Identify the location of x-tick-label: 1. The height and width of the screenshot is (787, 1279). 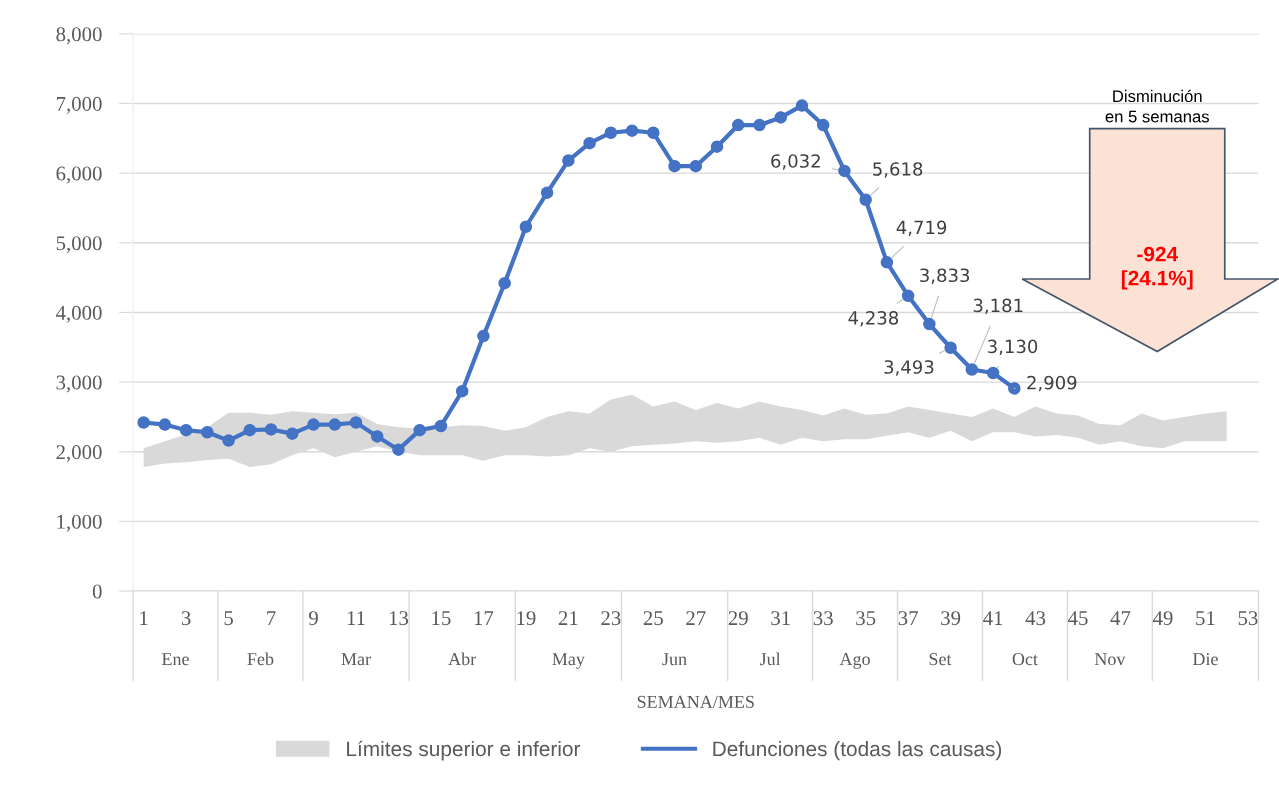
(144, 618).